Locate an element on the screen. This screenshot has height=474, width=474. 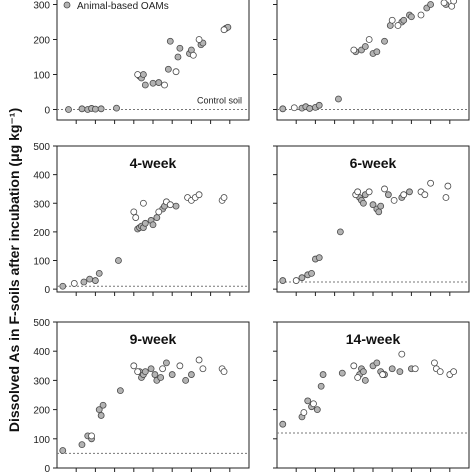
plot-frame is located at coordinates (373, 60).